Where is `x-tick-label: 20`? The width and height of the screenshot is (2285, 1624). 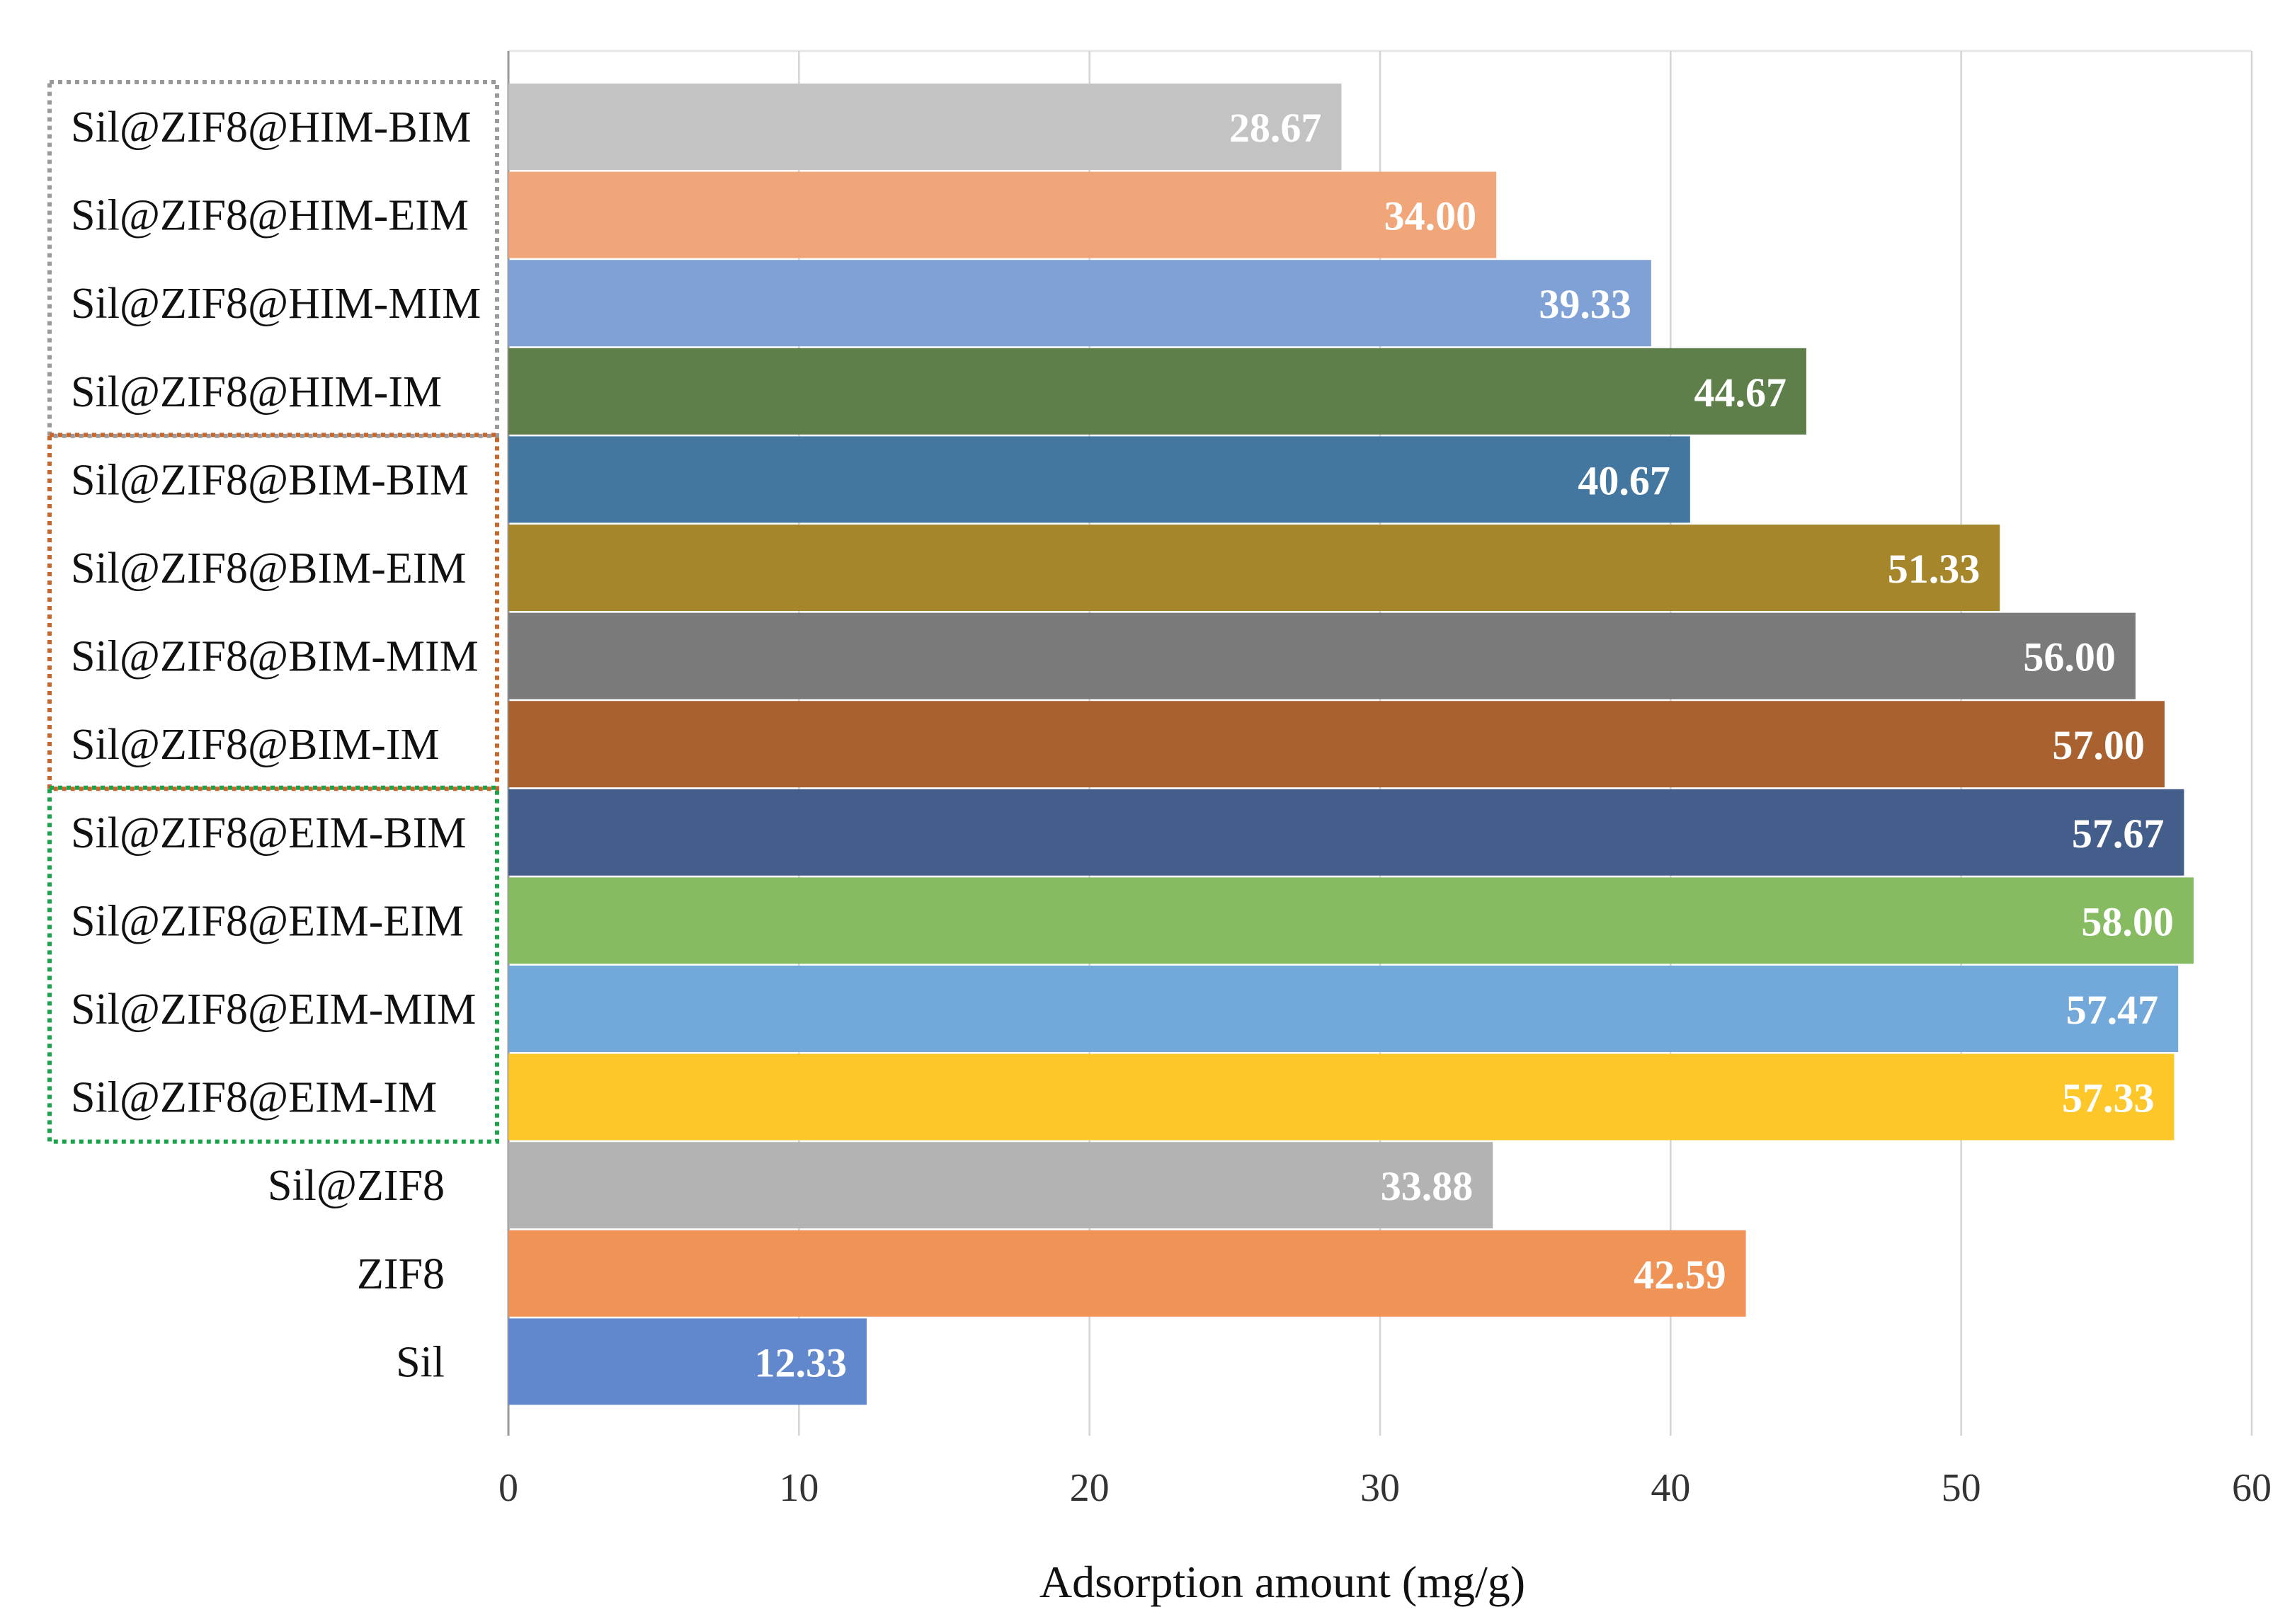 x-tick-label: 20 is located at coordinates (1090, 1488).